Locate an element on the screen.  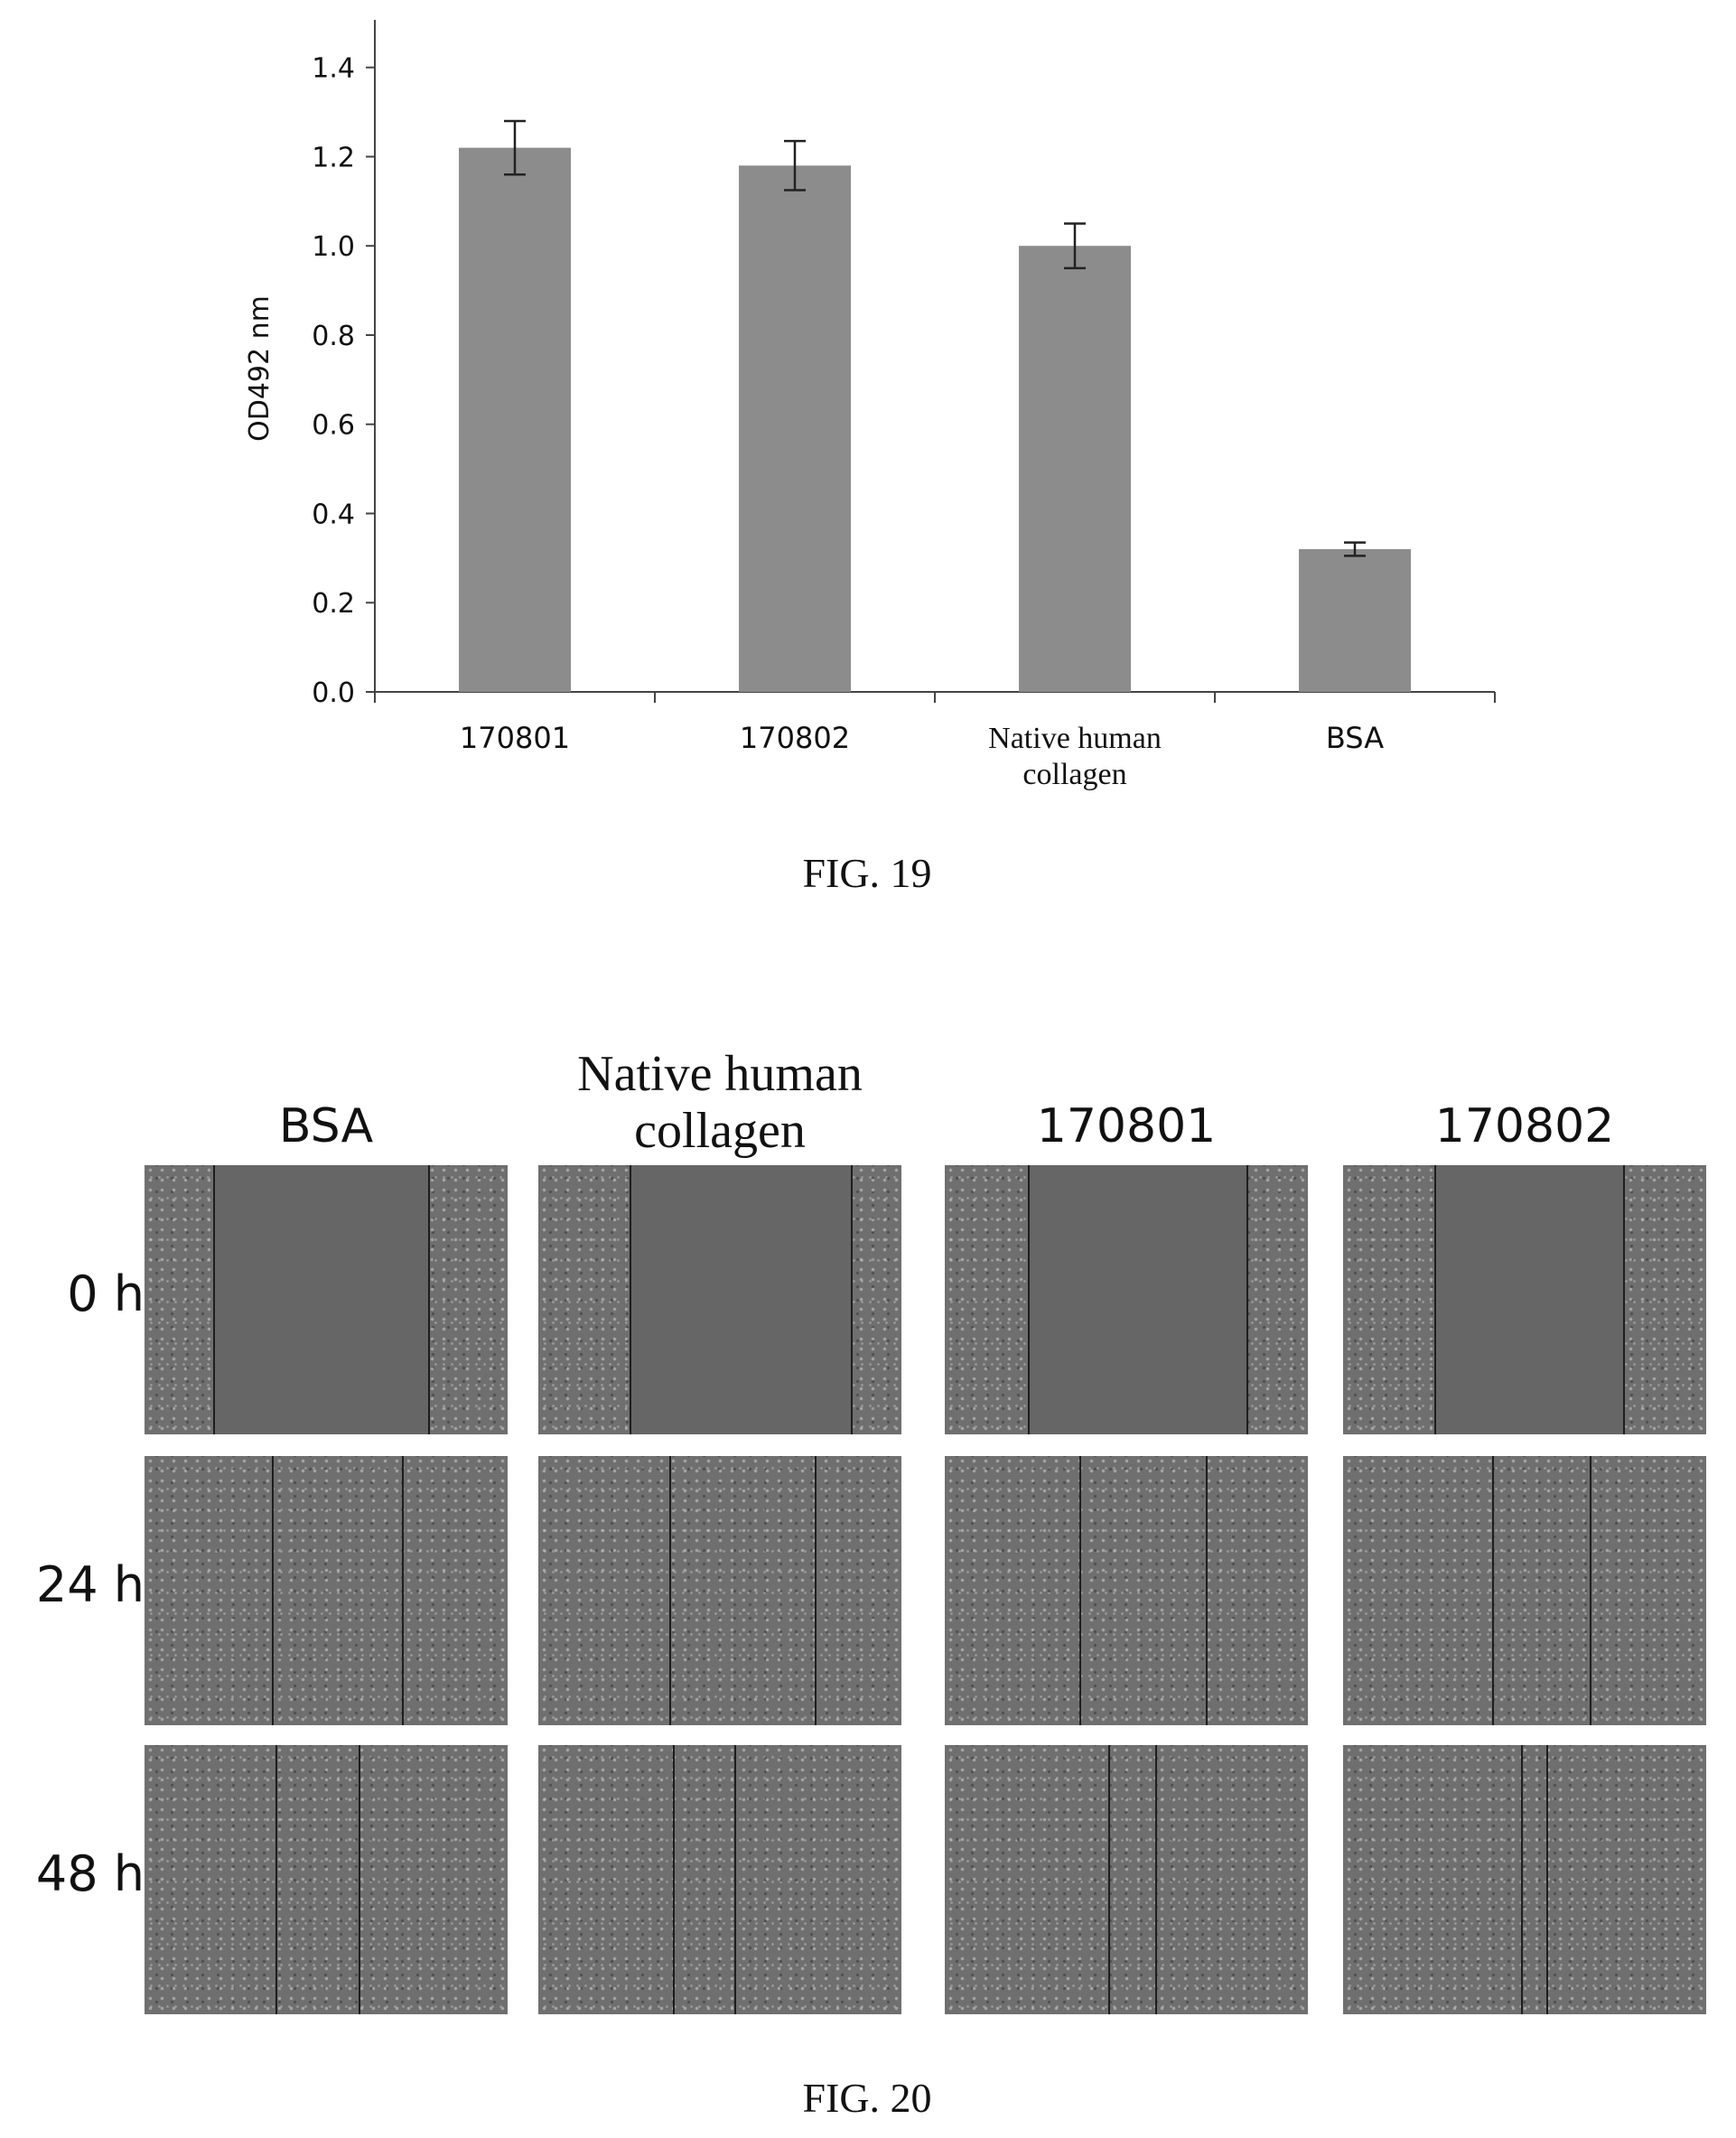
column-header: BSA is located at coordinates (326, 1126).